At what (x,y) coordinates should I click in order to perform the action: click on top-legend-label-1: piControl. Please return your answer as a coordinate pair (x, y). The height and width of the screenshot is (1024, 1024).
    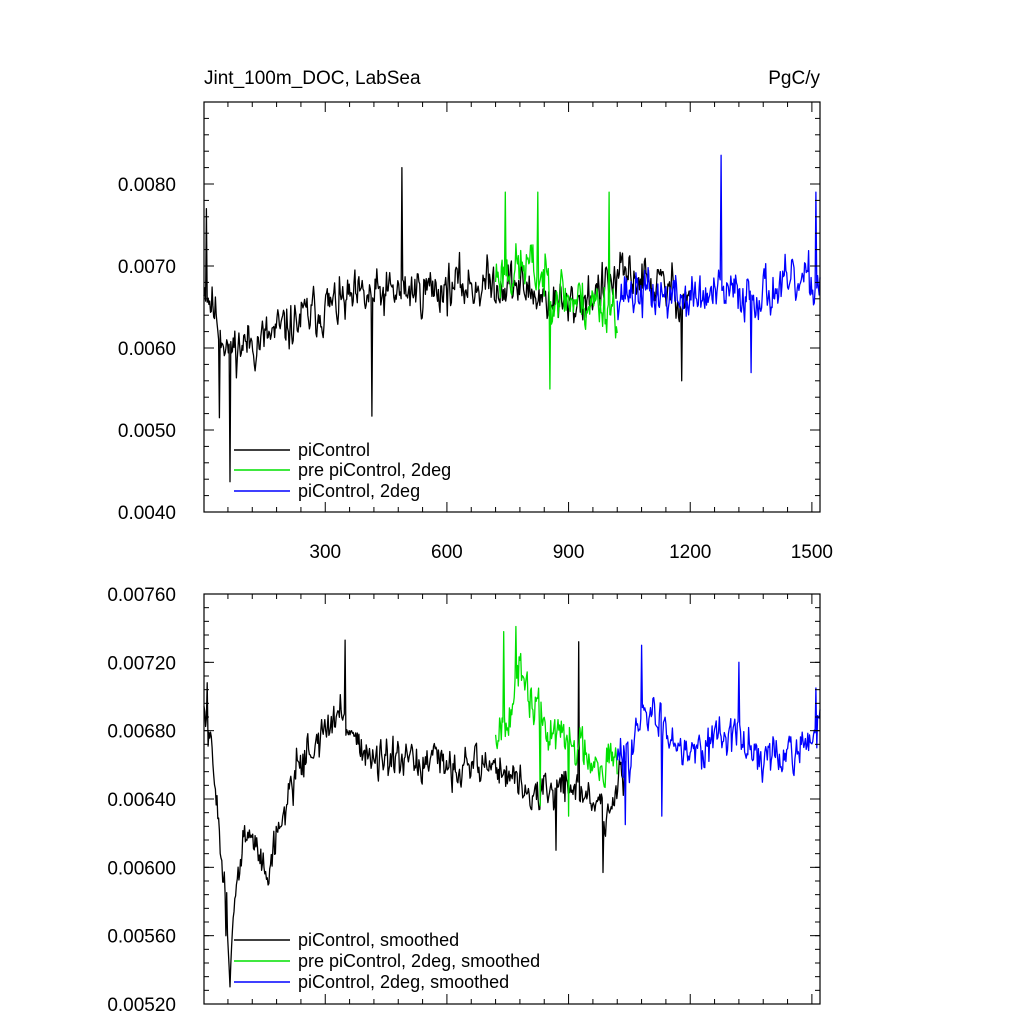
    Looking at the image, I should click on (334, 450).